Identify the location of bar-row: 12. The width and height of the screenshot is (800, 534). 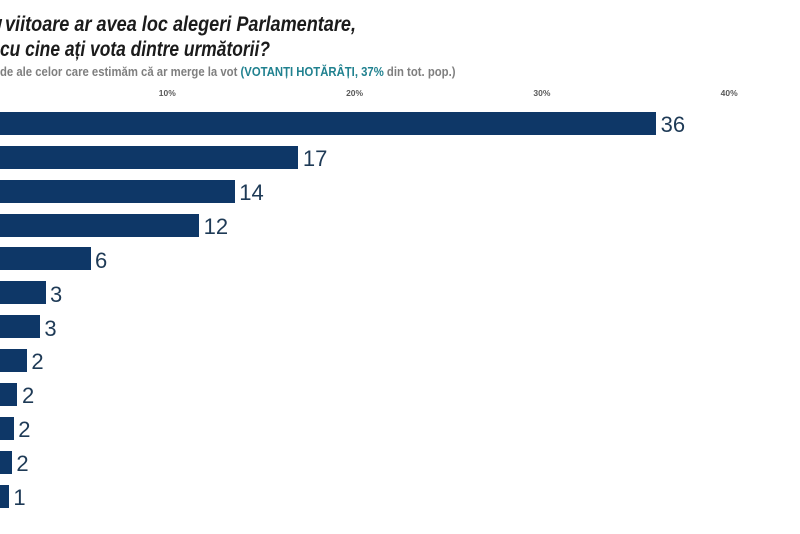
(400, 226).